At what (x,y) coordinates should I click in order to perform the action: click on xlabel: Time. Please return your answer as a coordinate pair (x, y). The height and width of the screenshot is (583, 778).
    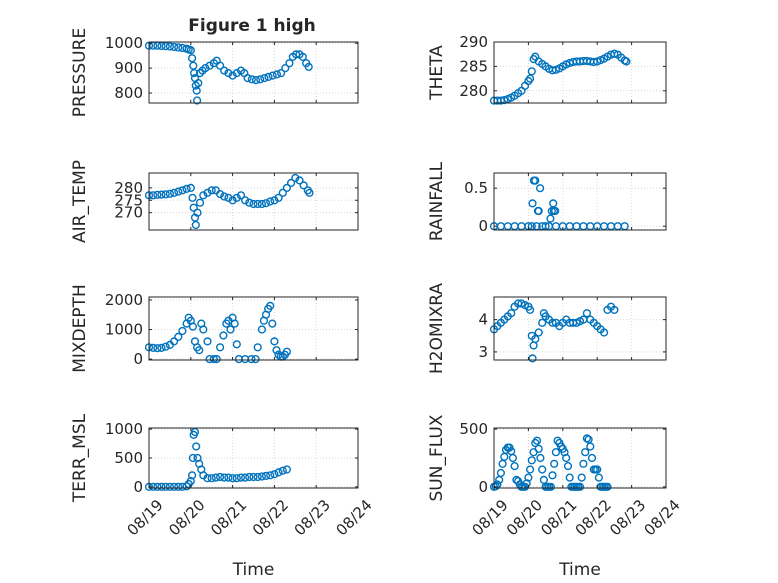
    Looking at the image, I should click on (579, 570).